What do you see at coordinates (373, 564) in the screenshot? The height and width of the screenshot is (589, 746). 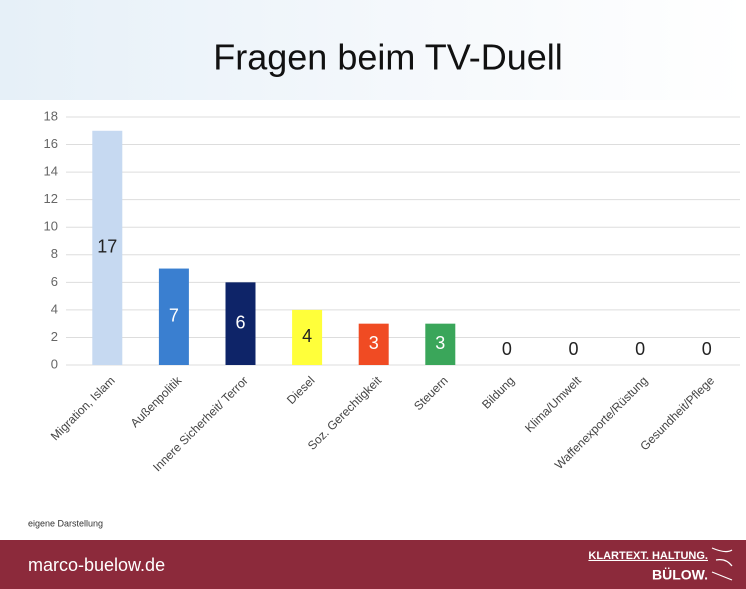 I see `footer-bar` at bounding box center [373, 564].